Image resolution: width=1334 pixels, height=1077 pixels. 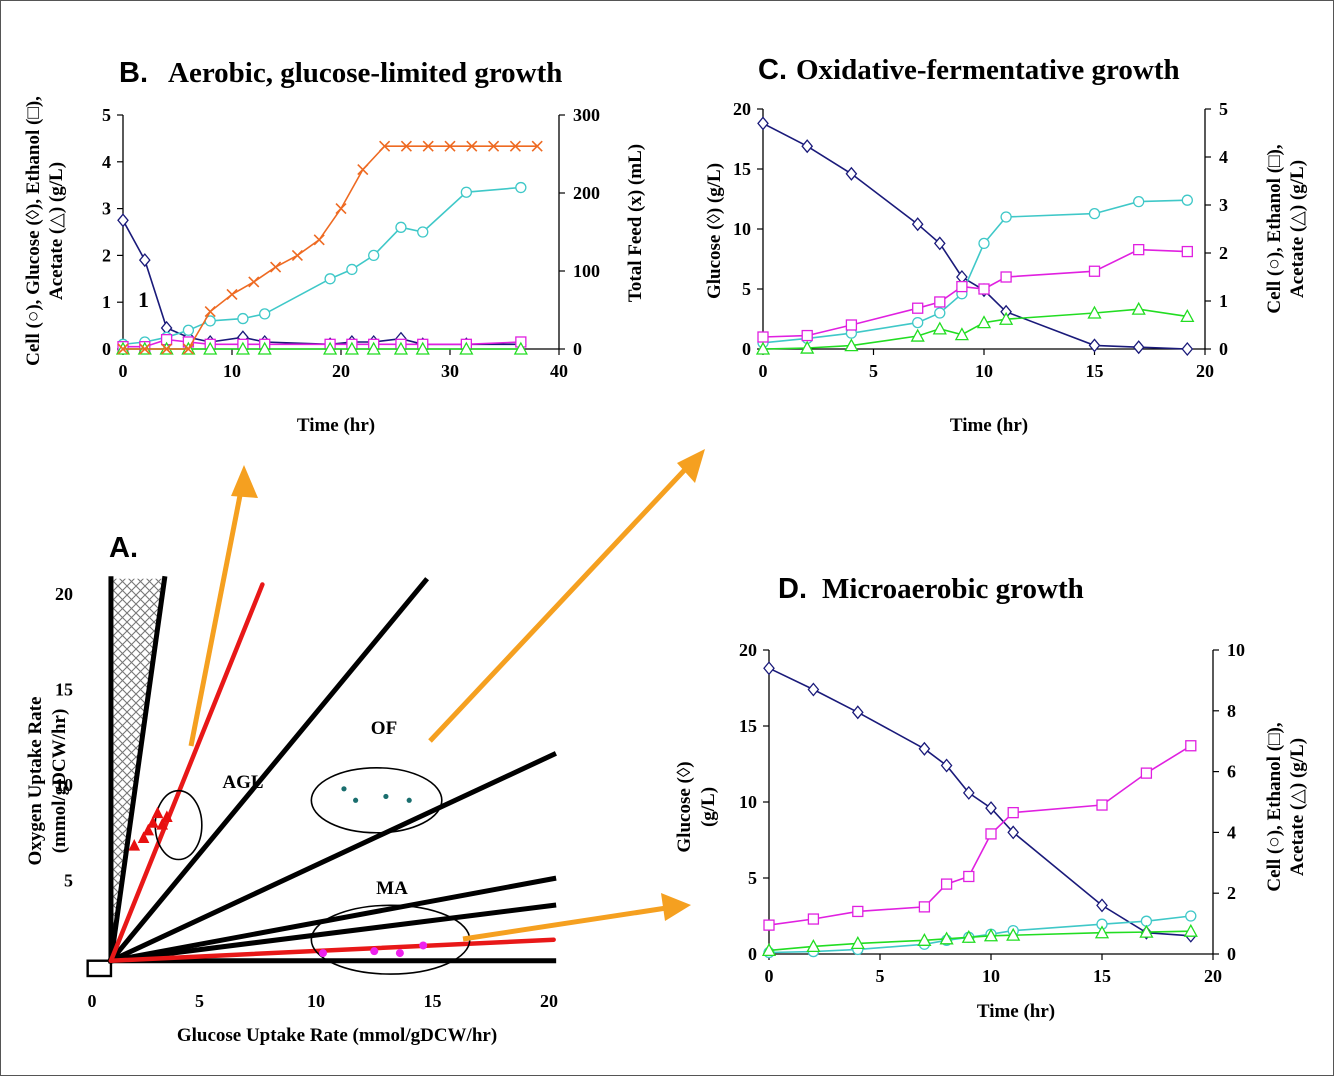 I want to click on panel-d-ytick-left-label: 10, so click(x=748, y=802).